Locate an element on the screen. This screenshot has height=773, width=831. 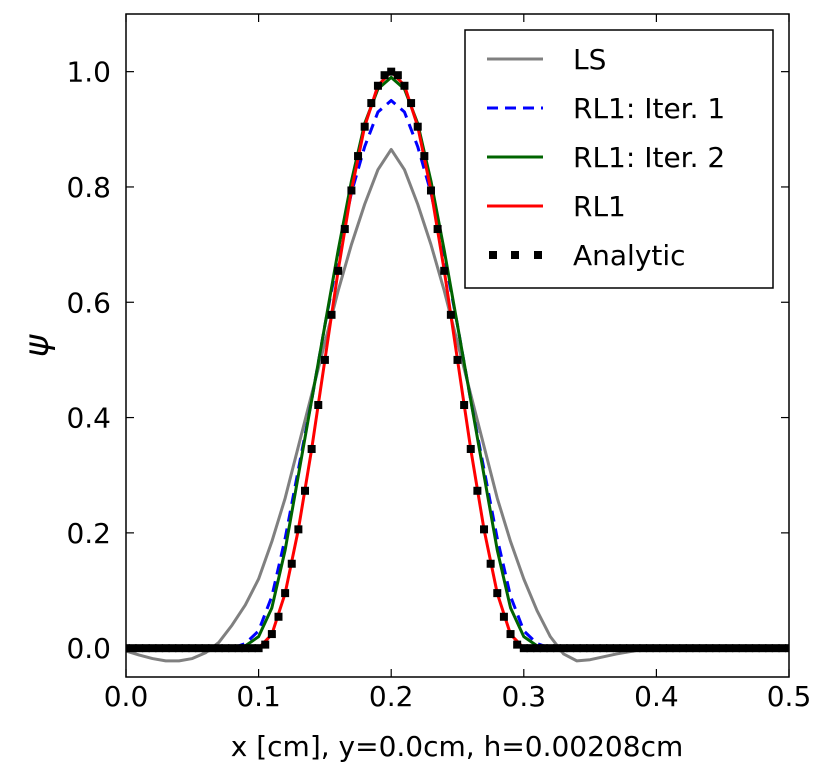
y-tick-label: 0.4 is located at coordinates (88, 418).